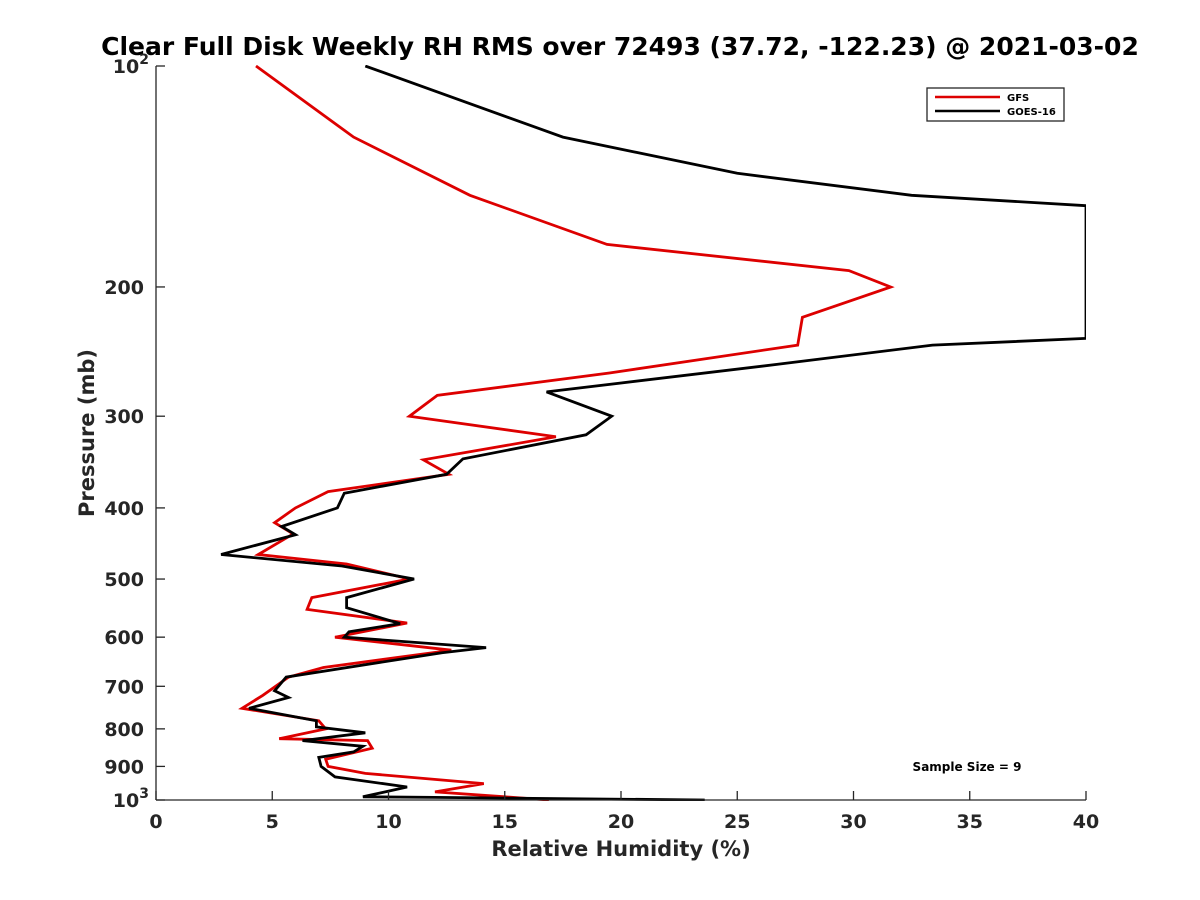 The height and width of the screenshot is (900, 1200). I want to click on y-tick-label: 10², so click(131, 65).